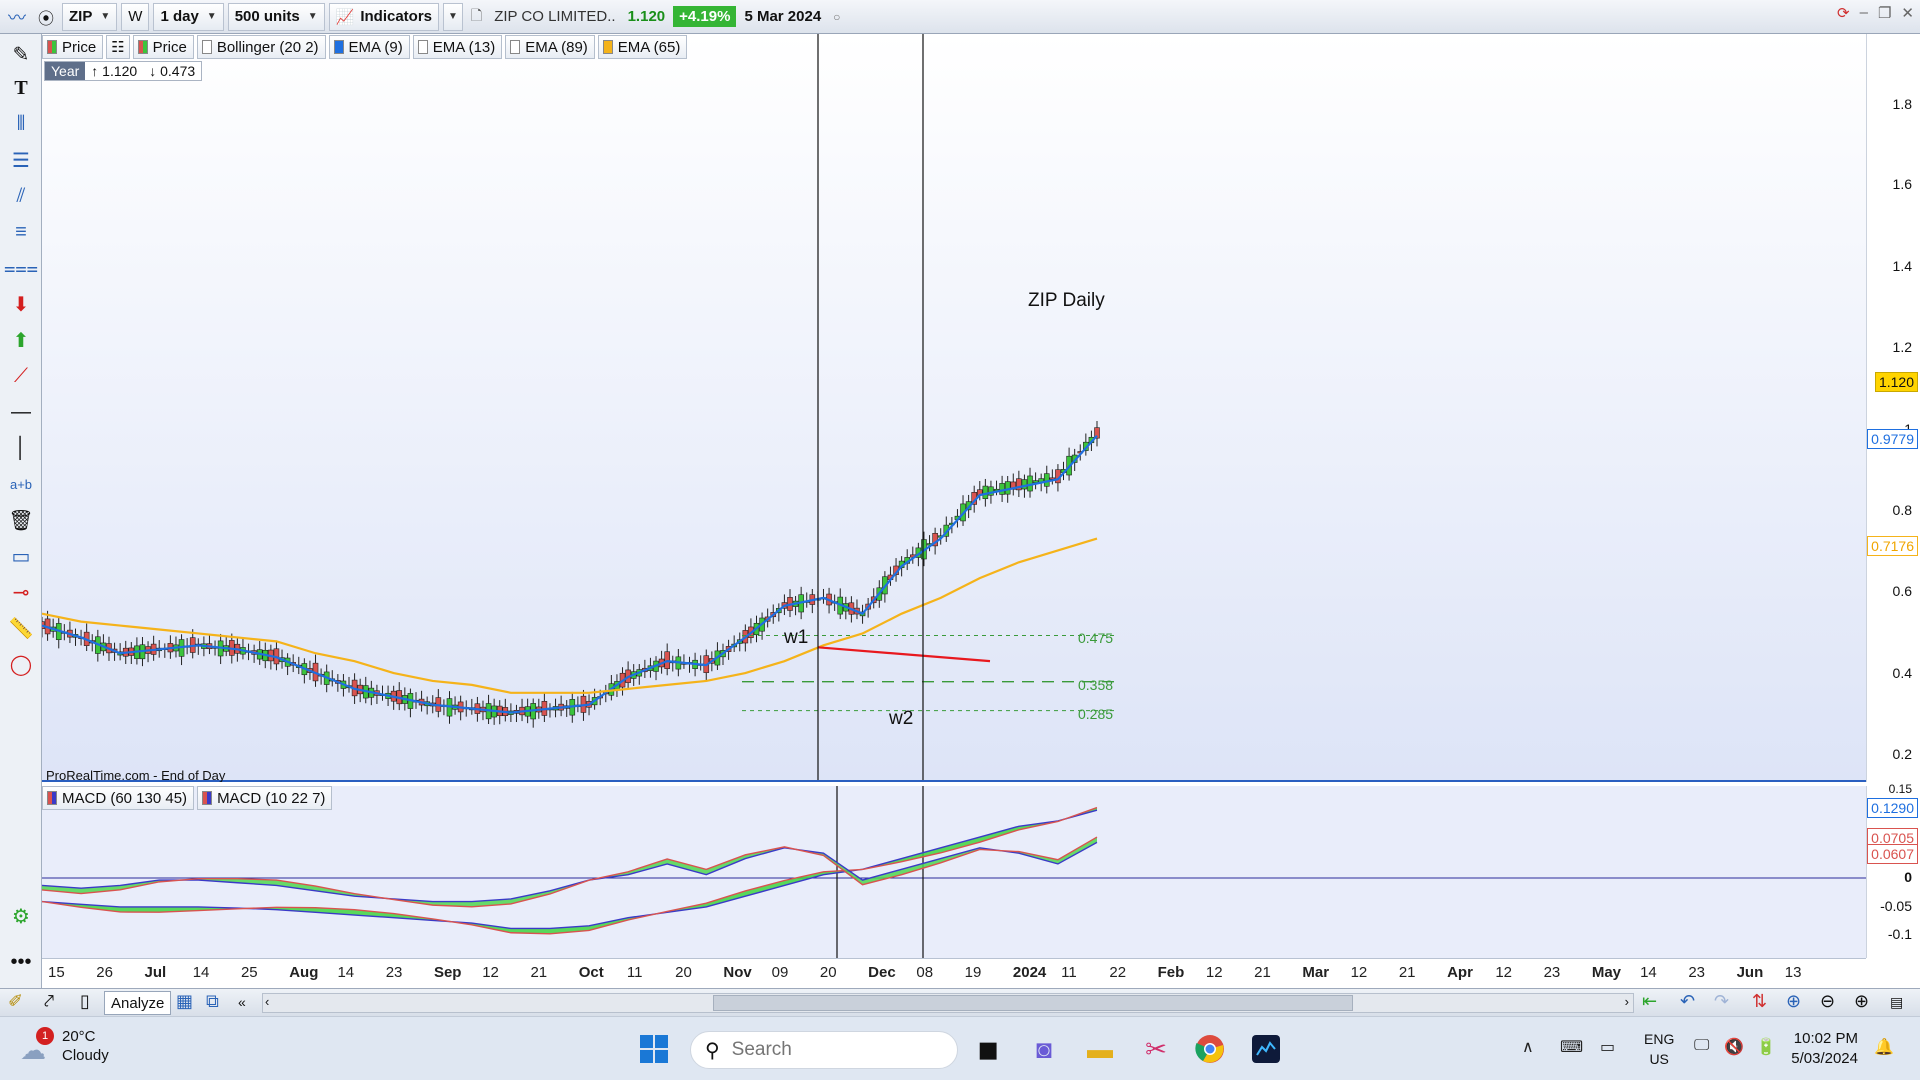 This screenshot has height=1080, width=1920. What do you see at coordinates (1033, 1003) in the screenshot?
I see `scrollbar-thumb` at bounding box center [1033, 1003].